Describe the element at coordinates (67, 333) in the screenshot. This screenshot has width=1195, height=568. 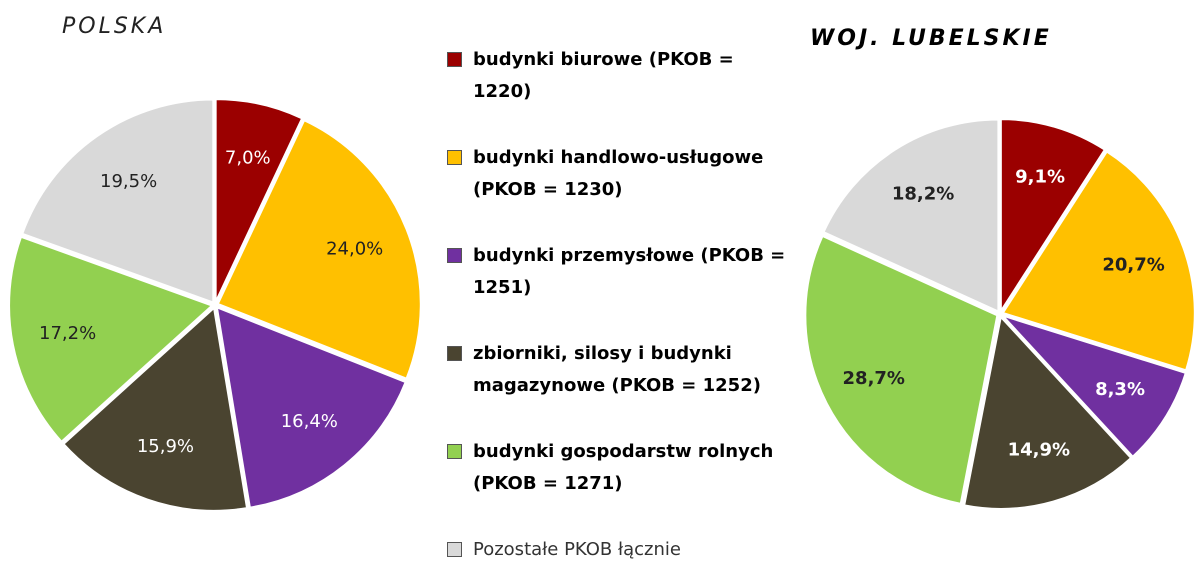
I see `data-label: 17,2%` at that location.